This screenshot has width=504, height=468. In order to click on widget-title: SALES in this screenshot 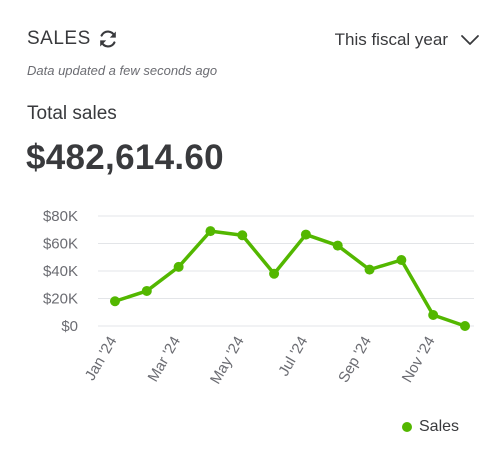, I will do `click(59, 38)`.